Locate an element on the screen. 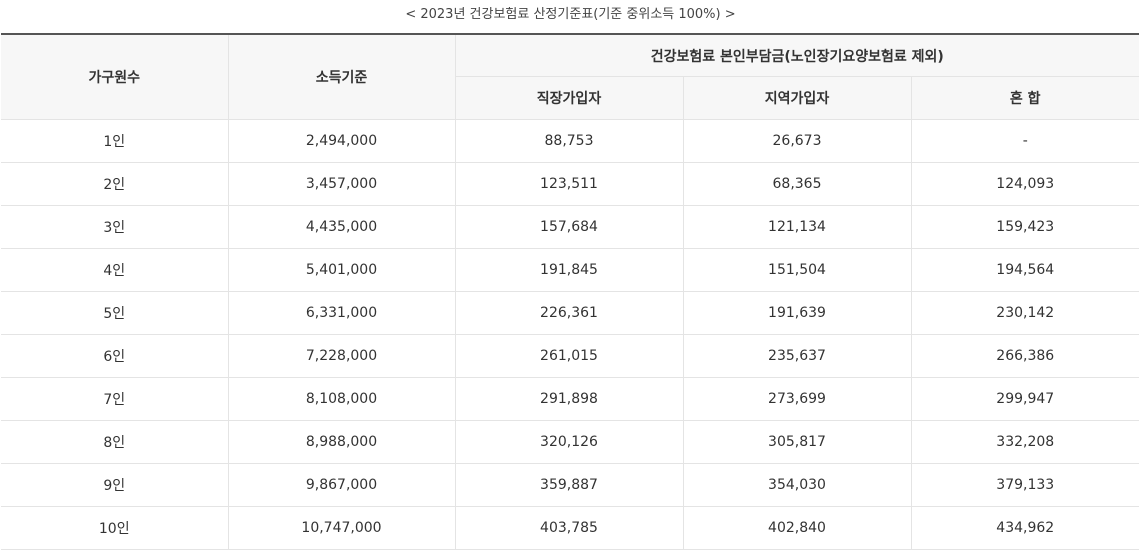 Image resolution: width=1141 pixels, height=550 pixels. cell-regional: 305,817 is located at coordinates (797, 442).